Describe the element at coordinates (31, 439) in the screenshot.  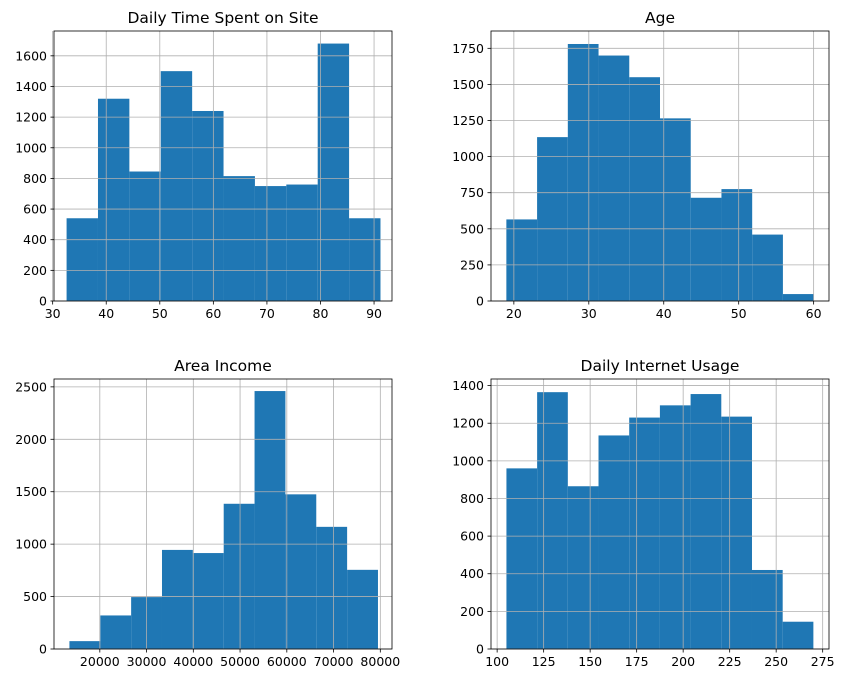
I see `chart-3-y-tick-label: 2000` at that location.